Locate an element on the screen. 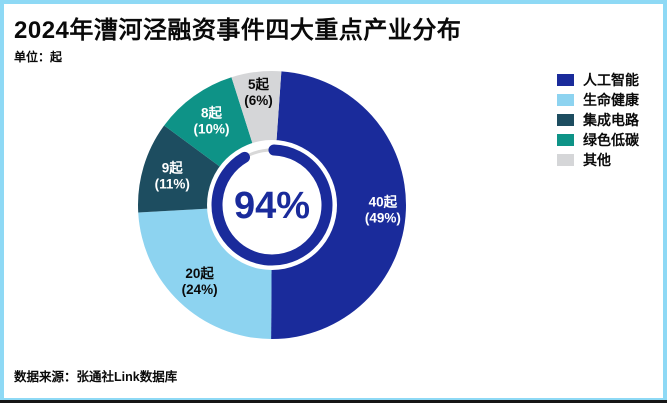 This screenshot has height=403, width=667. center-percentage: 94% is located at coordinates (272, 206).